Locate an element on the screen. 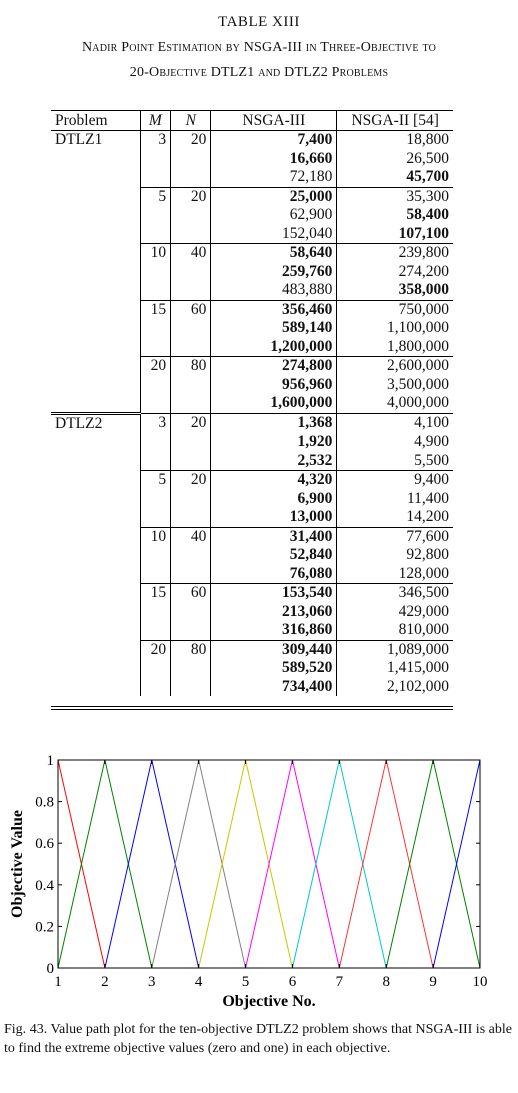 The width and height of the screenshot is (518, 1093). table-row: 72,180 45,700 is located at coordinates (252, 177).